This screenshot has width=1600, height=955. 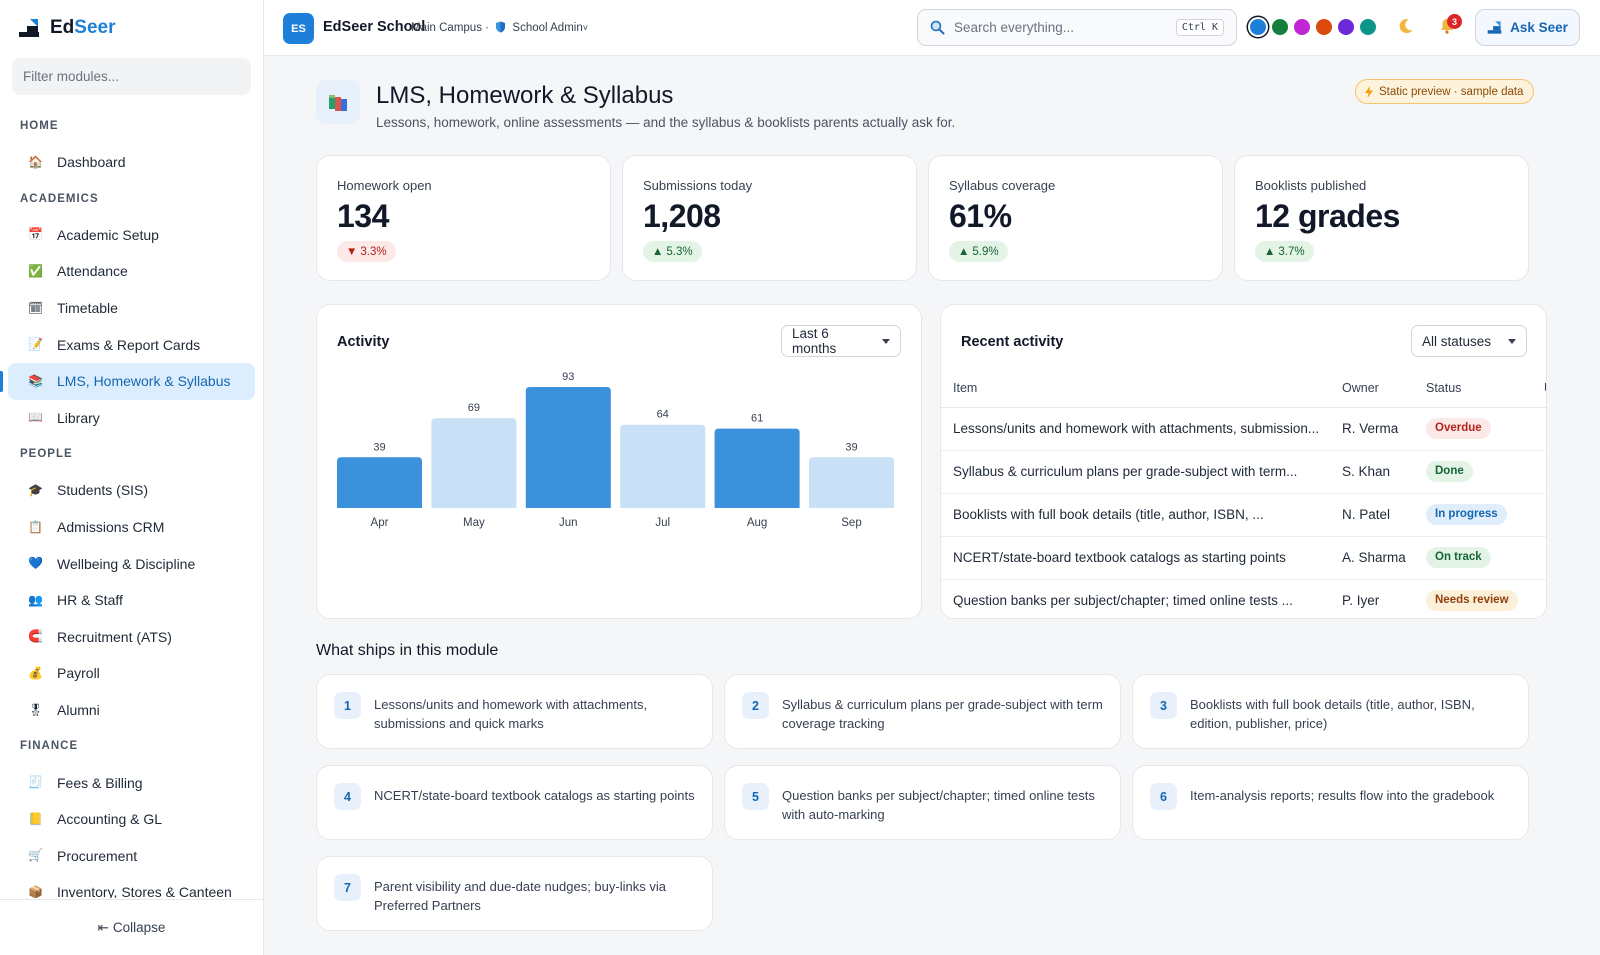 I want to click on cell-owner: S. Khan, so click(x=1372, y=472).